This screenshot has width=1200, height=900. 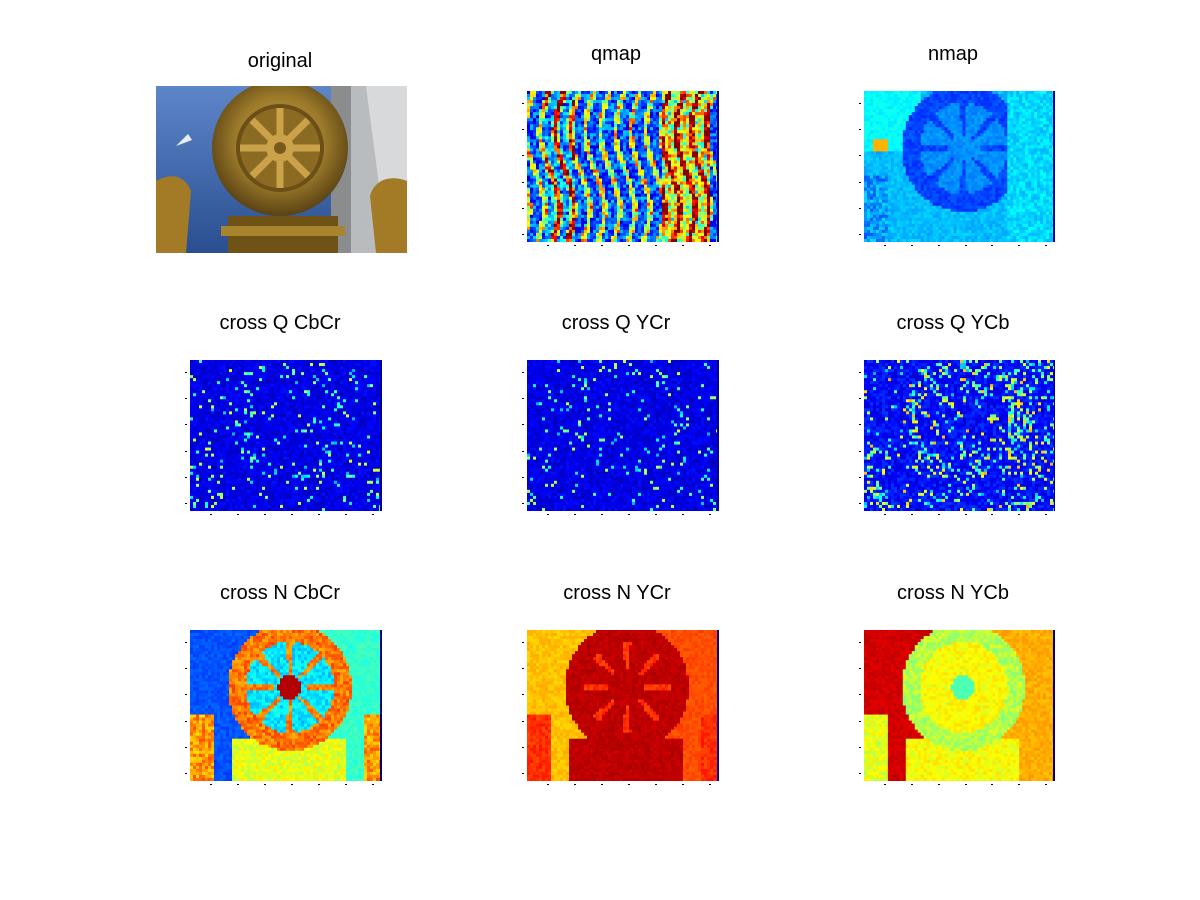 I want to click on panel-title-cross-n-ycr: cross N YCr, so click(x=616, y=593).